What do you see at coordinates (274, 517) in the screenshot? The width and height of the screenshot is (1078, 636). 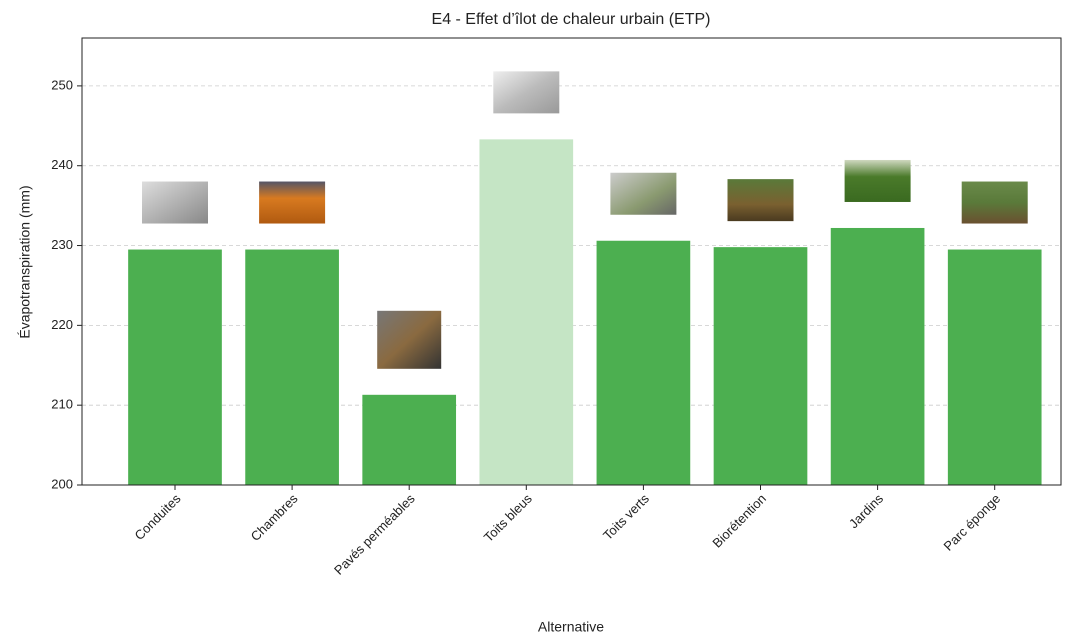 I see `x-tick-label: Chambres` at bounding box center [274, 517].